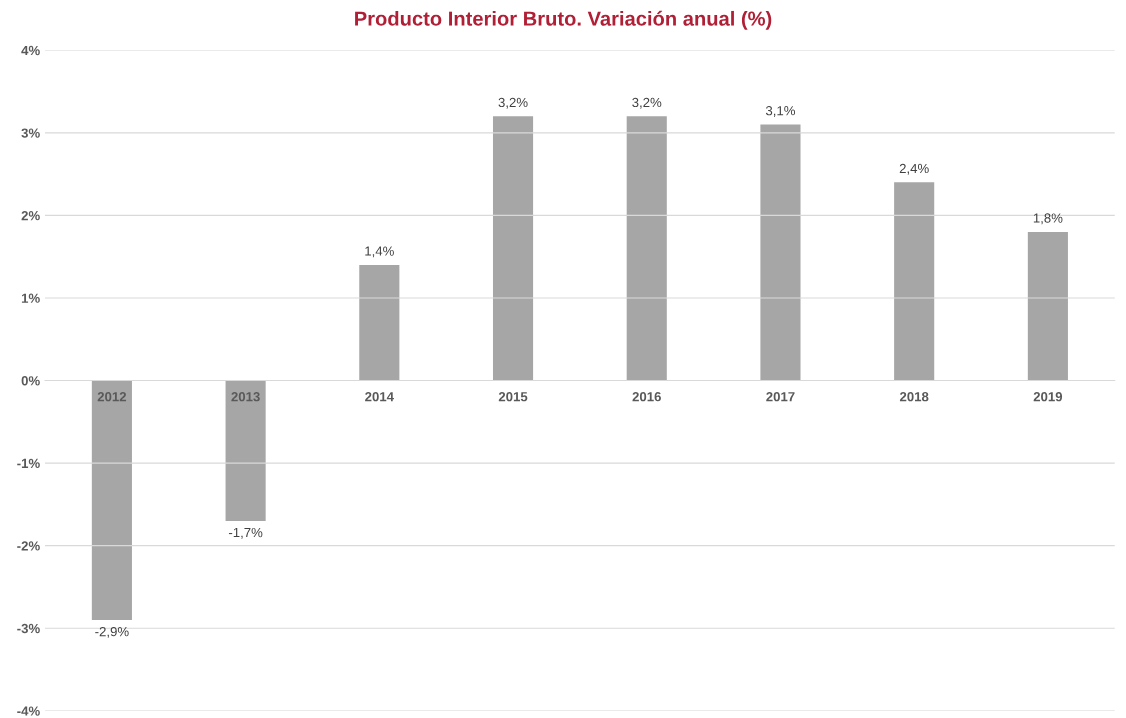 This screenshot has height=718, width=1126. I want to click on y-tick-label: 3%, so click(30, 133).